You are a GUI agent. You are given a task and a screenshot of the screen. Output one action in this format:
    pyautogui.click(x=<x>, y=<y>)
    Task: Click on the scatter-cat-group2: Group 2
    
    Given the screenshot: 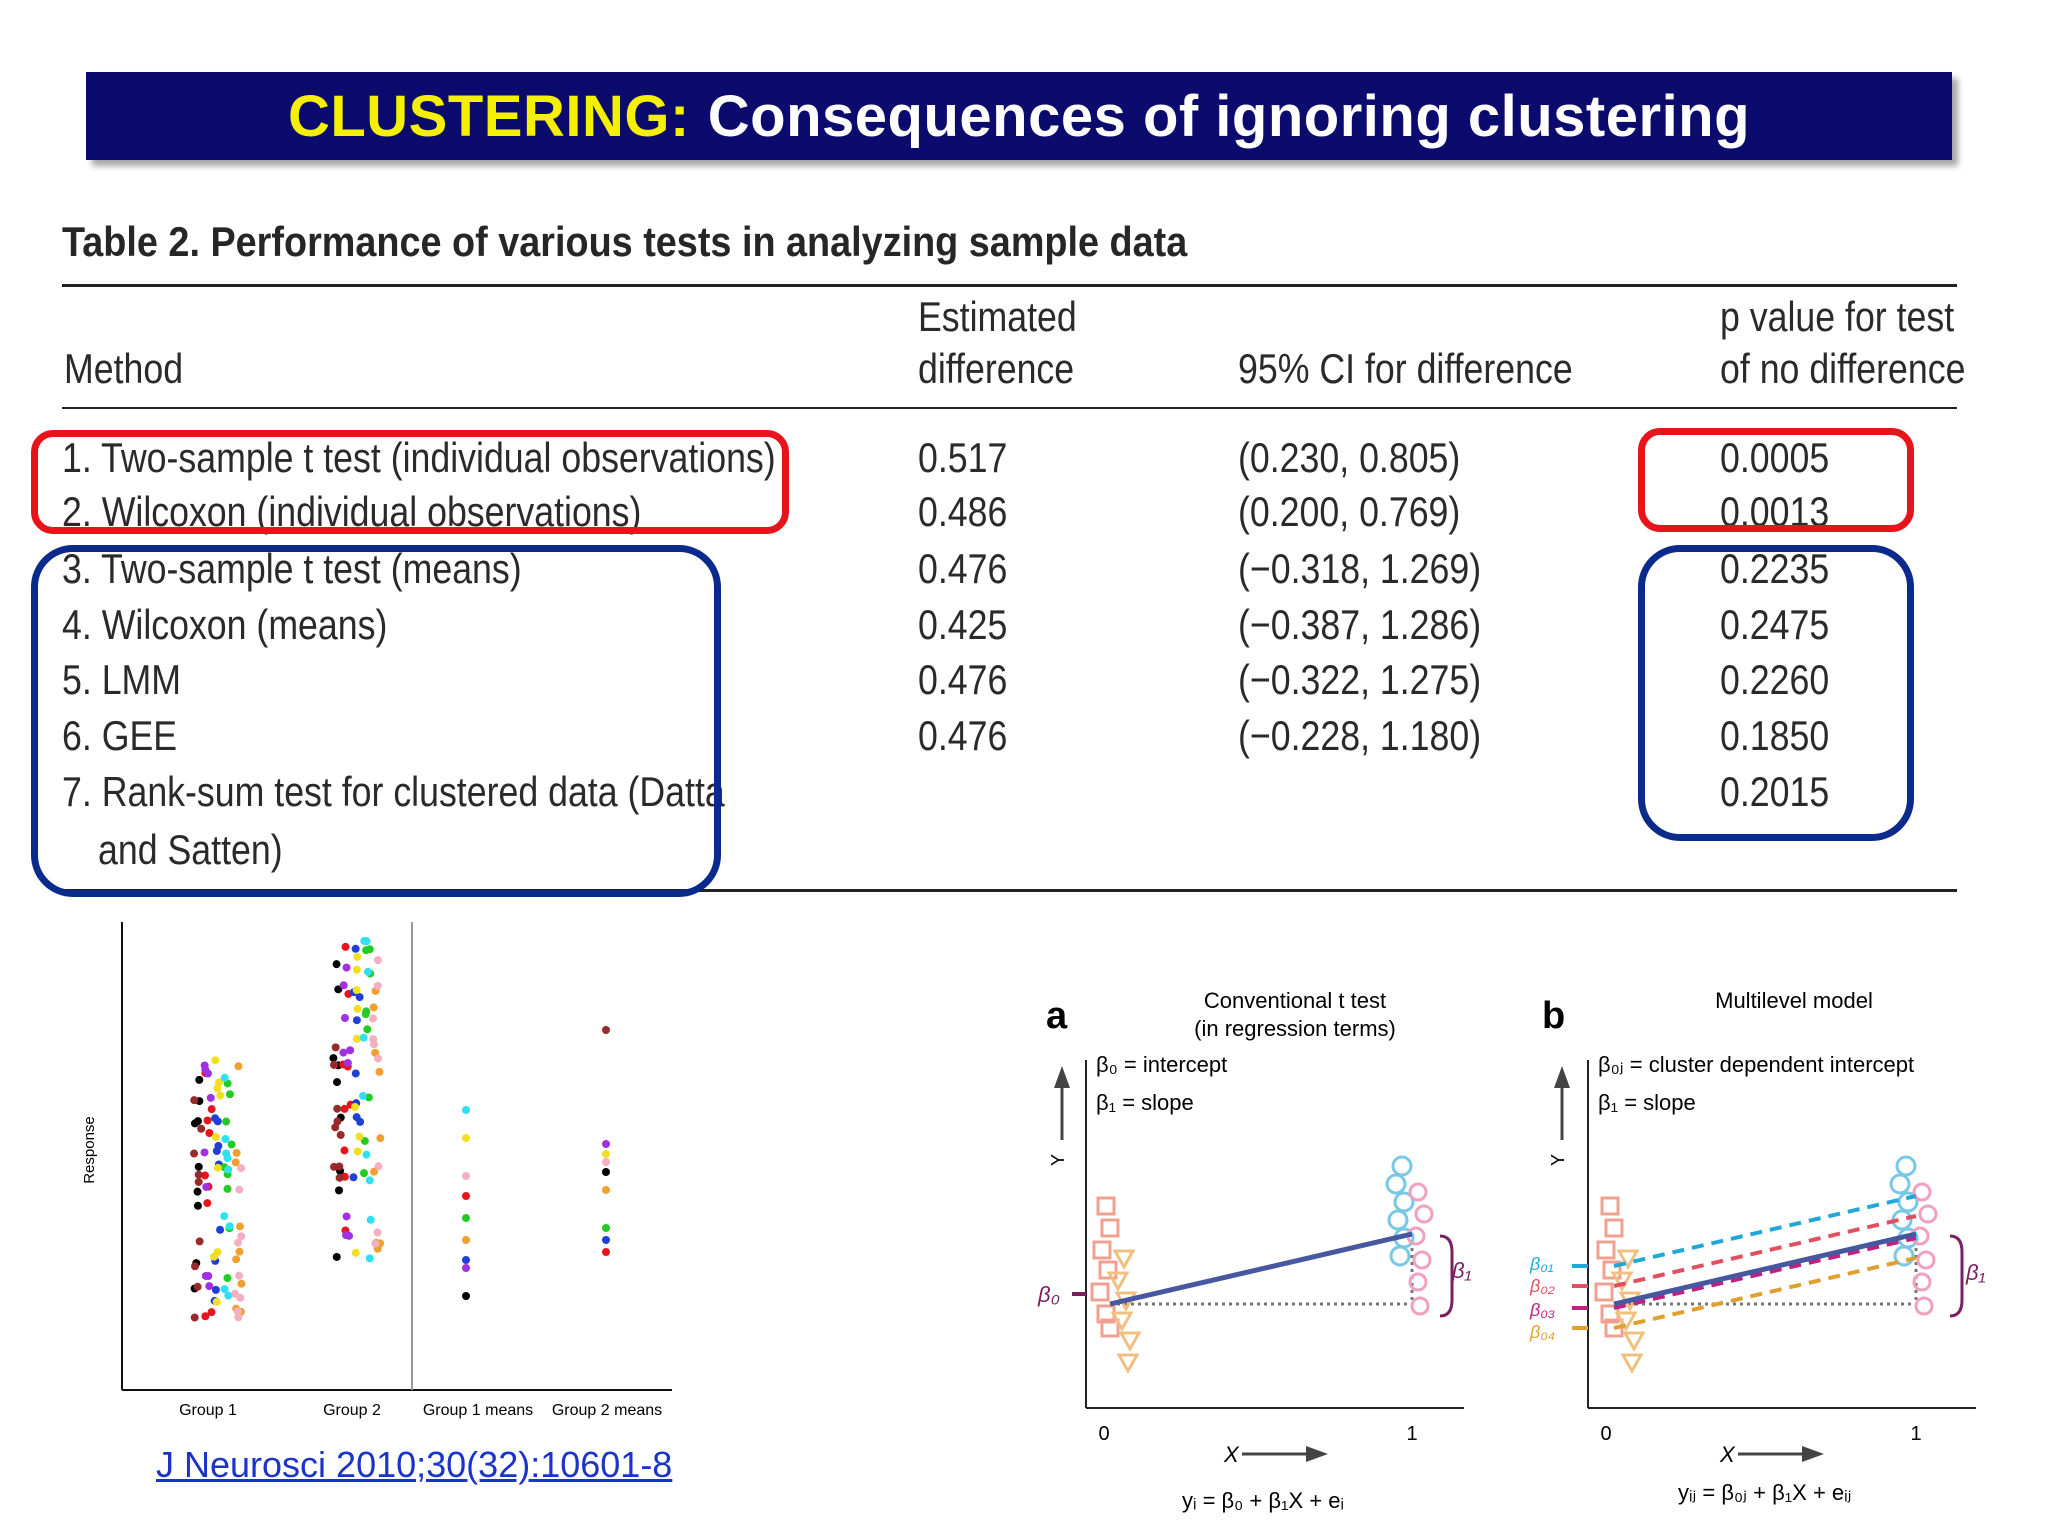 What is the action you would take?
    pyautogui.click(x=352, y=1410)
    